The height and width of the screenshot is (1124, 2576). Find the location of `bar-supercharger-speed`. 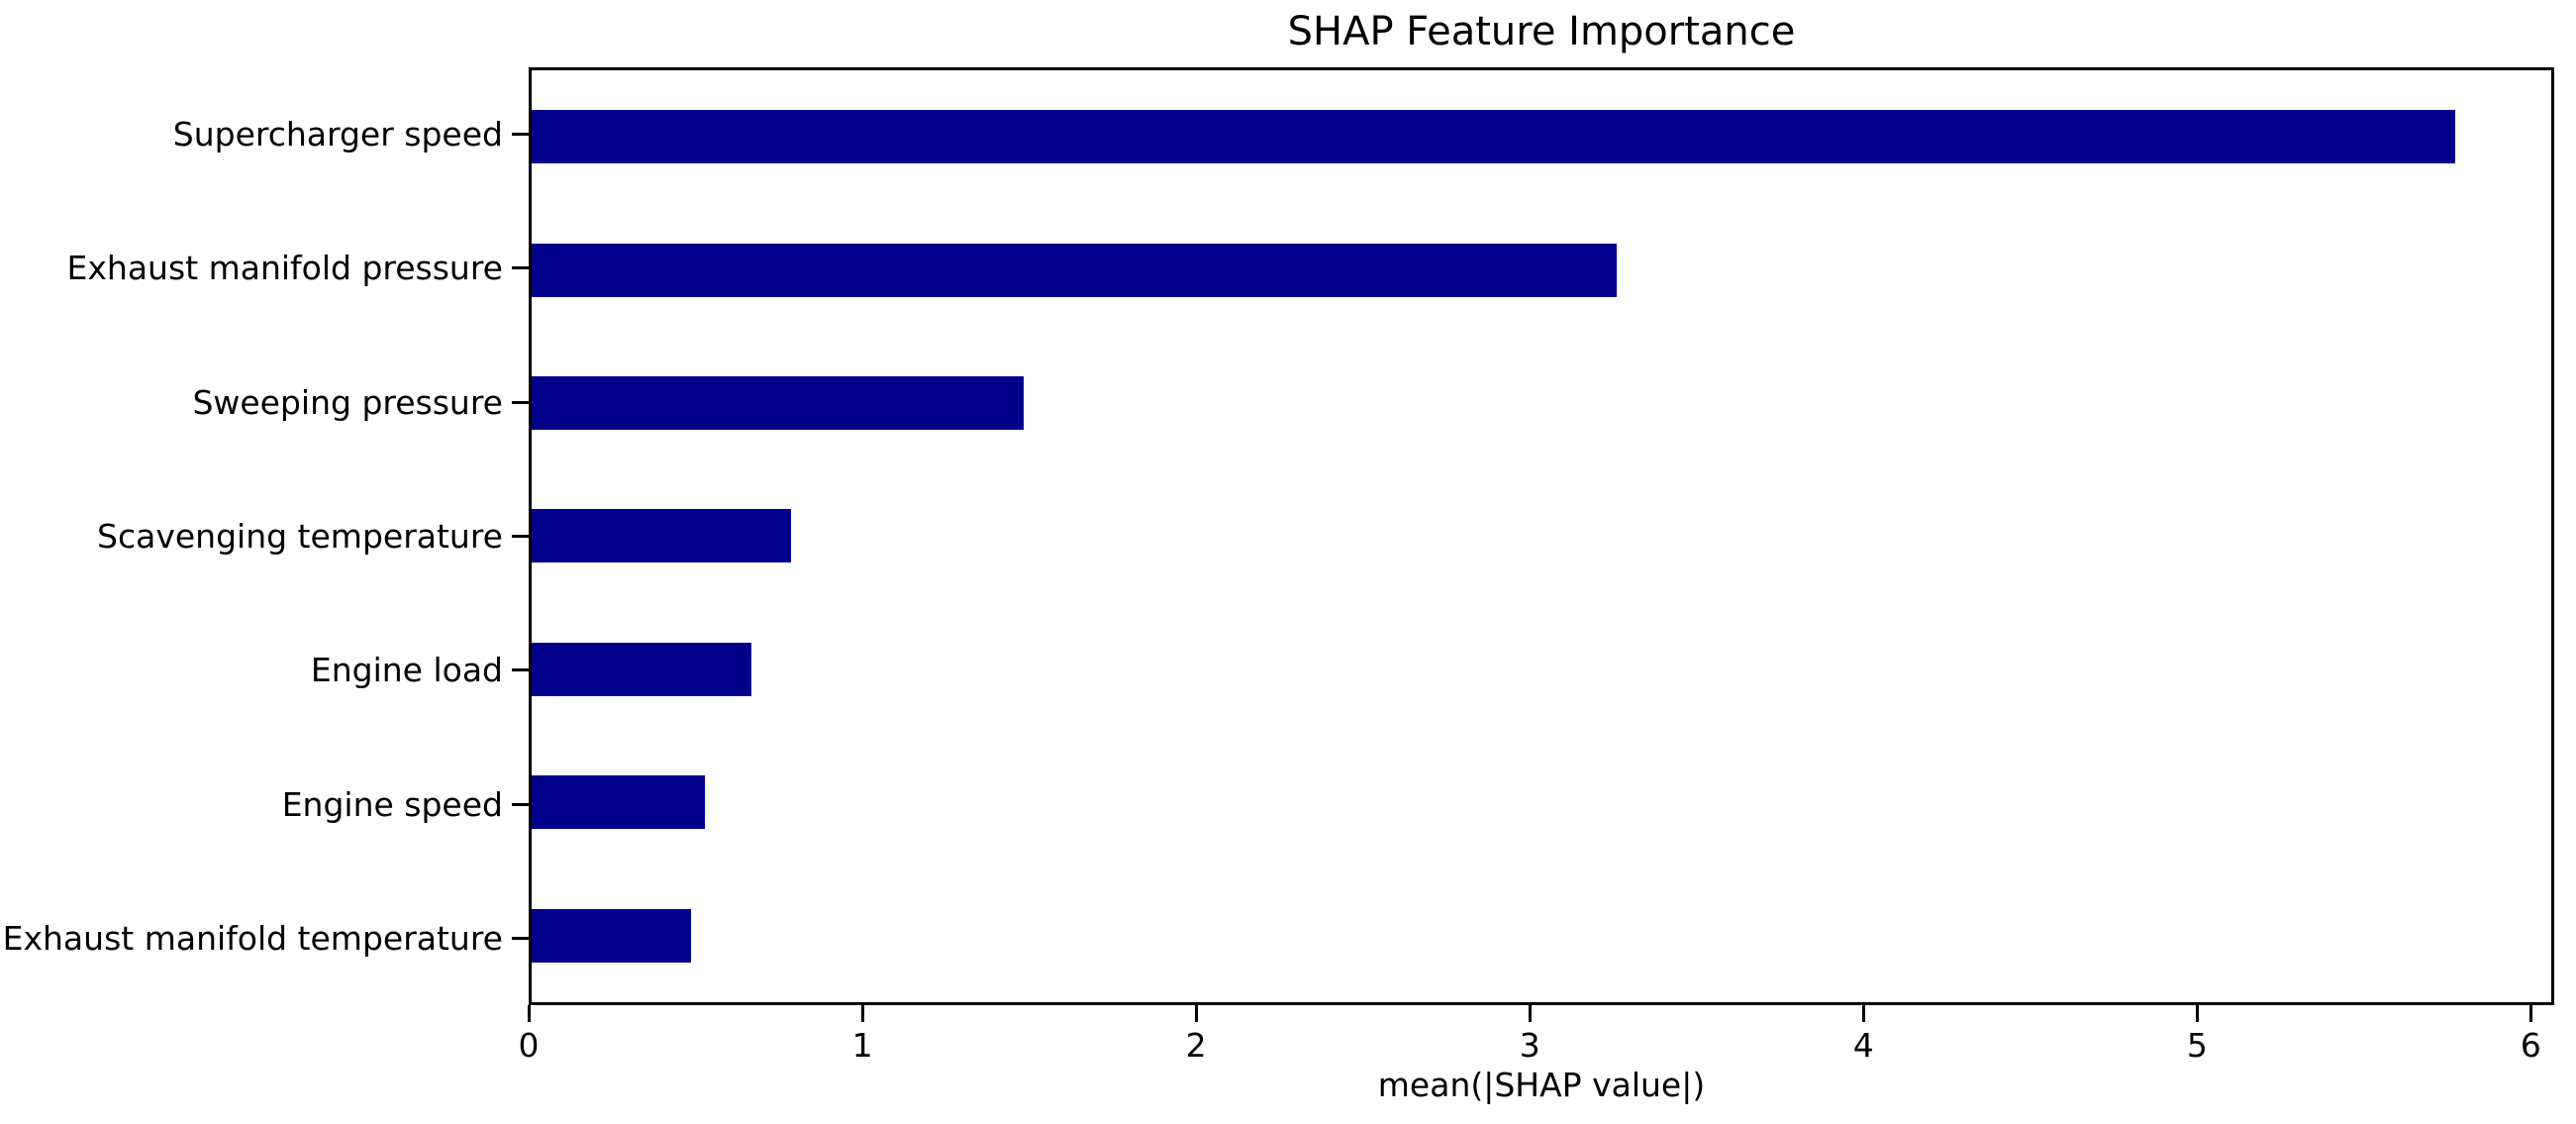

bar-supercharger-speed is located at coordinates (1493, 137).